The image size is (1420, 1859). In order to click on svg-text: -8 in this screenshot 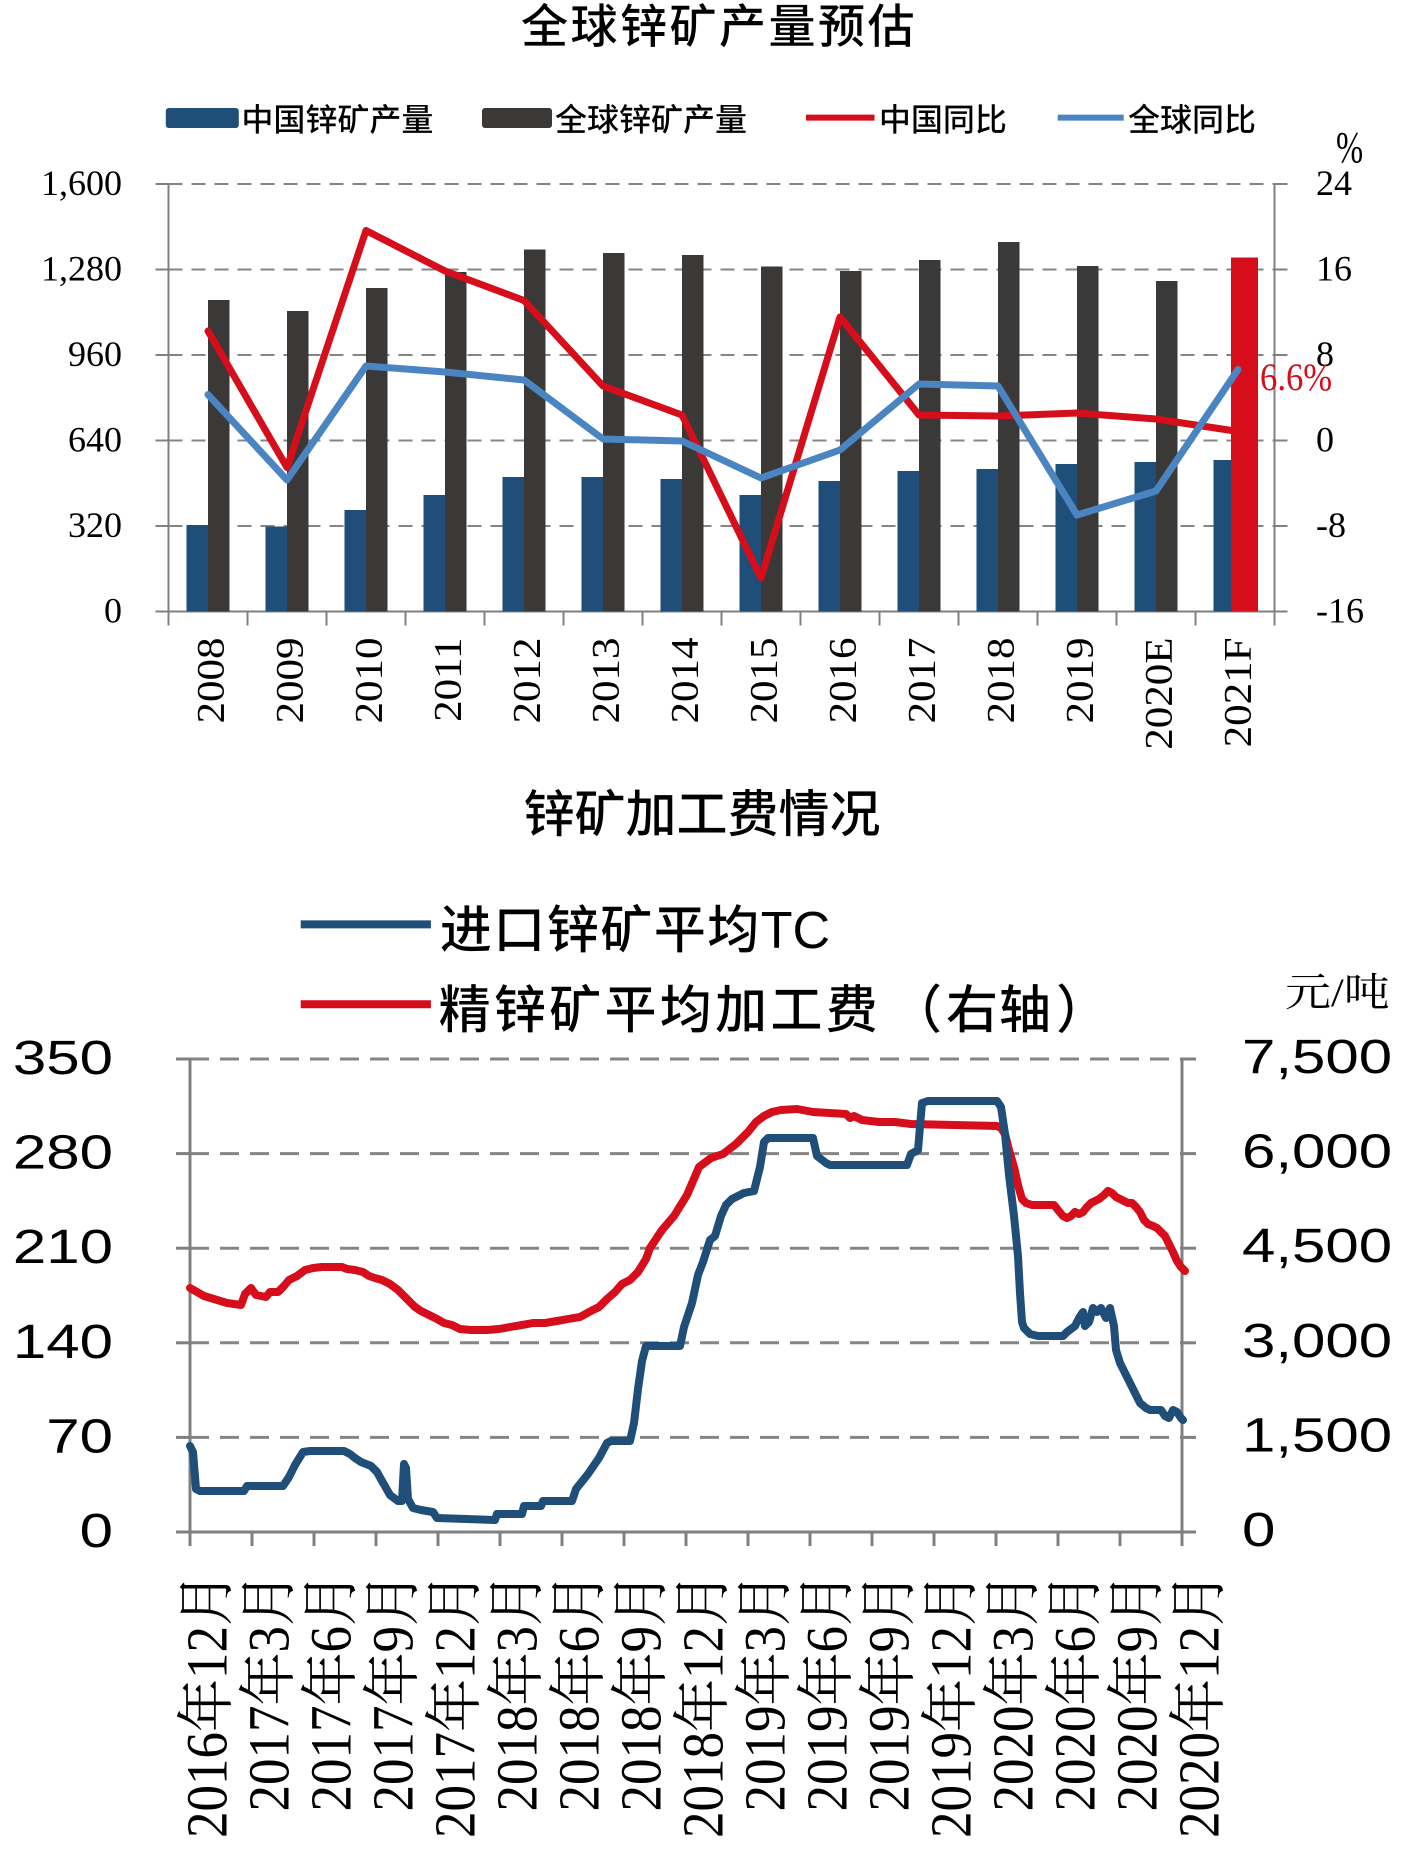, I will do `click(1331, 525)`.